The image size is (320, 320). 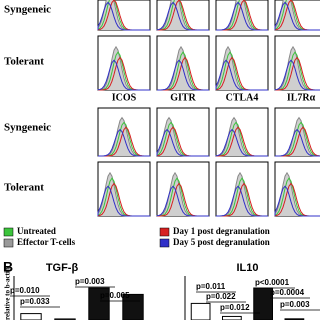 I want to click on y-axis-label: relative to b-actin, so click(x=8, y=293).